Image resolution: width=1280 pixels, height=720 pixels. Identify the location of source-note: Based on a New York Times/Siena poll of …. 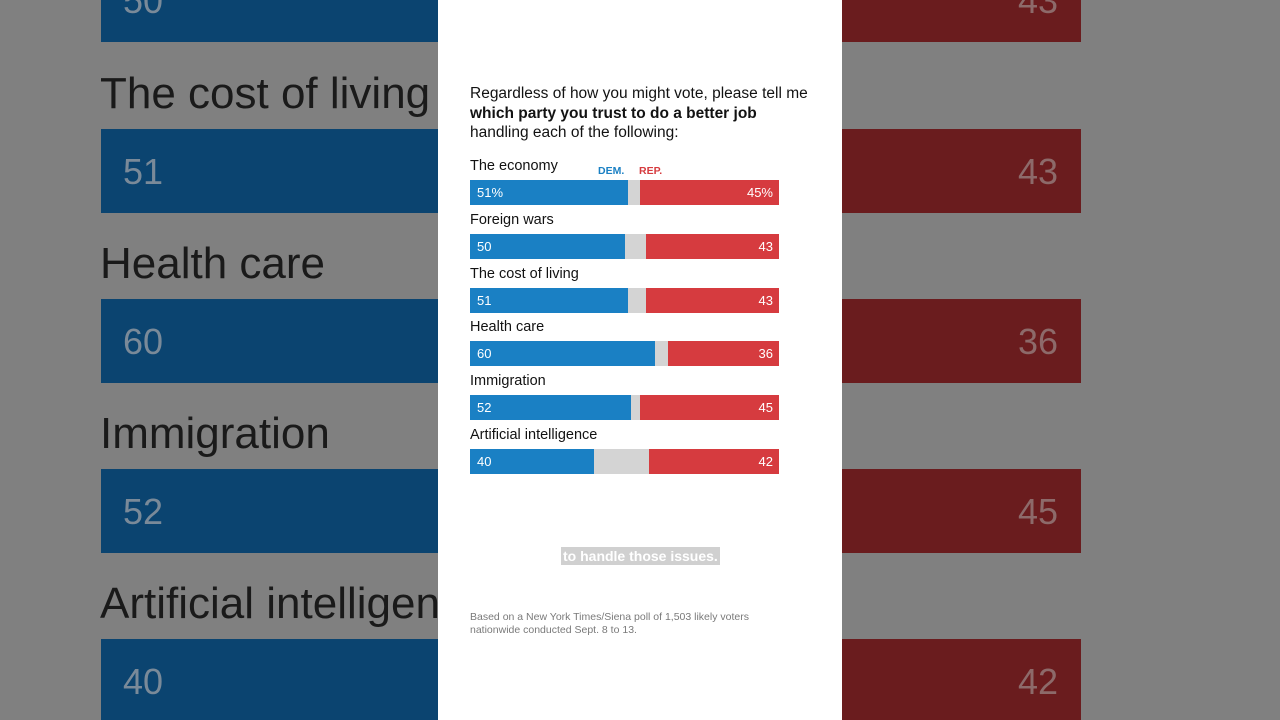
(609, 623).